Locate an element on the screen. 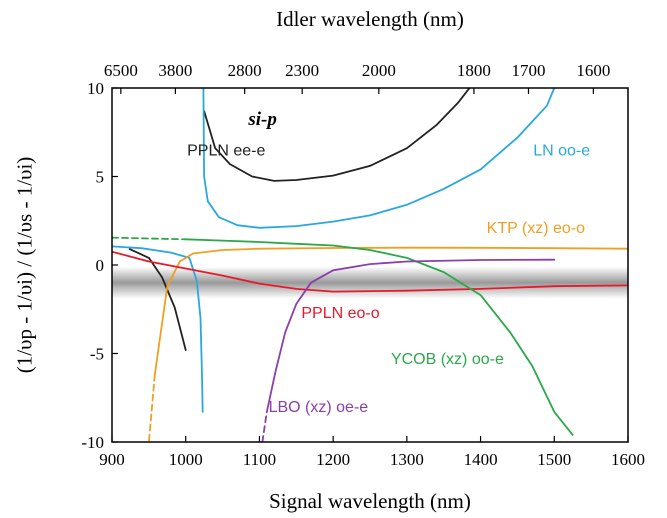 The image size is (667, 518). series-line-lbo-xz-oe-e is located at coordinates (410, 335).